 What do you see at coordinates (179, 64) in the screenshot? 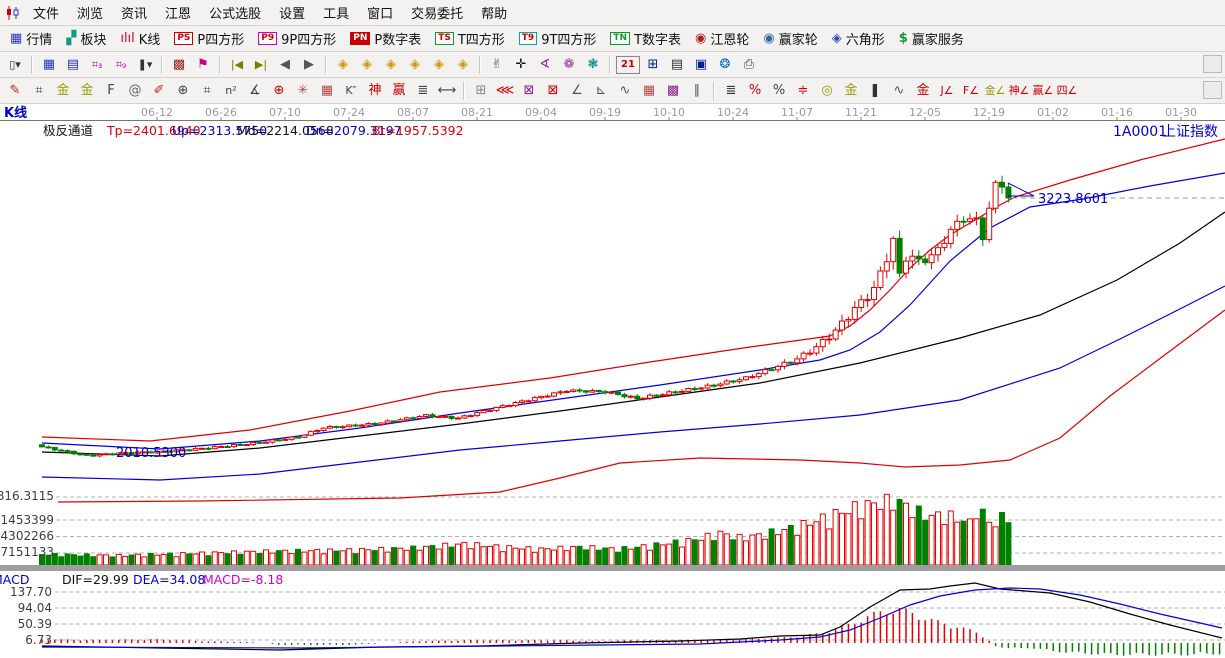
I see `std-pattern-search-button: ▩` at bounding box center [179, 64].